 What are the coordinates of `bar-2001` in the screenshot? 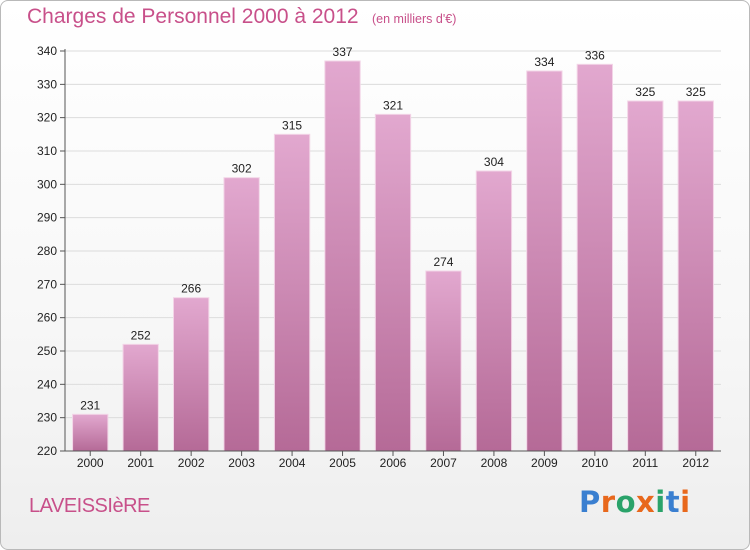 It's located at (140, 397).